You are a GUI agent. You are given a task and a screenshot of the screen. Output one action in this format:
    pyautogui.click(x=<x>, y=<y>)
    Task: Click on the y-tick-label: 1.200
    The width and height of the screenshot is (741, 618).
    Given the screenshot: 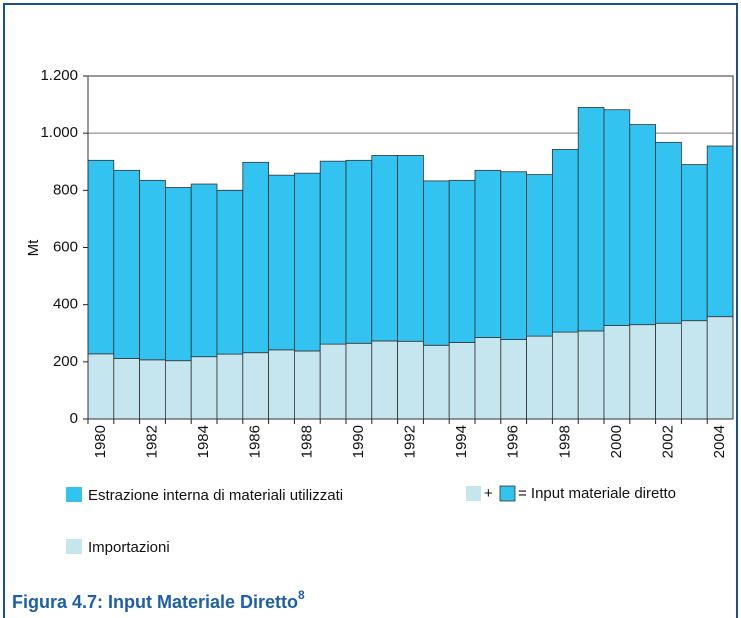 What is the action you would take?
    pyautogui.click(x=59, y=75)
    